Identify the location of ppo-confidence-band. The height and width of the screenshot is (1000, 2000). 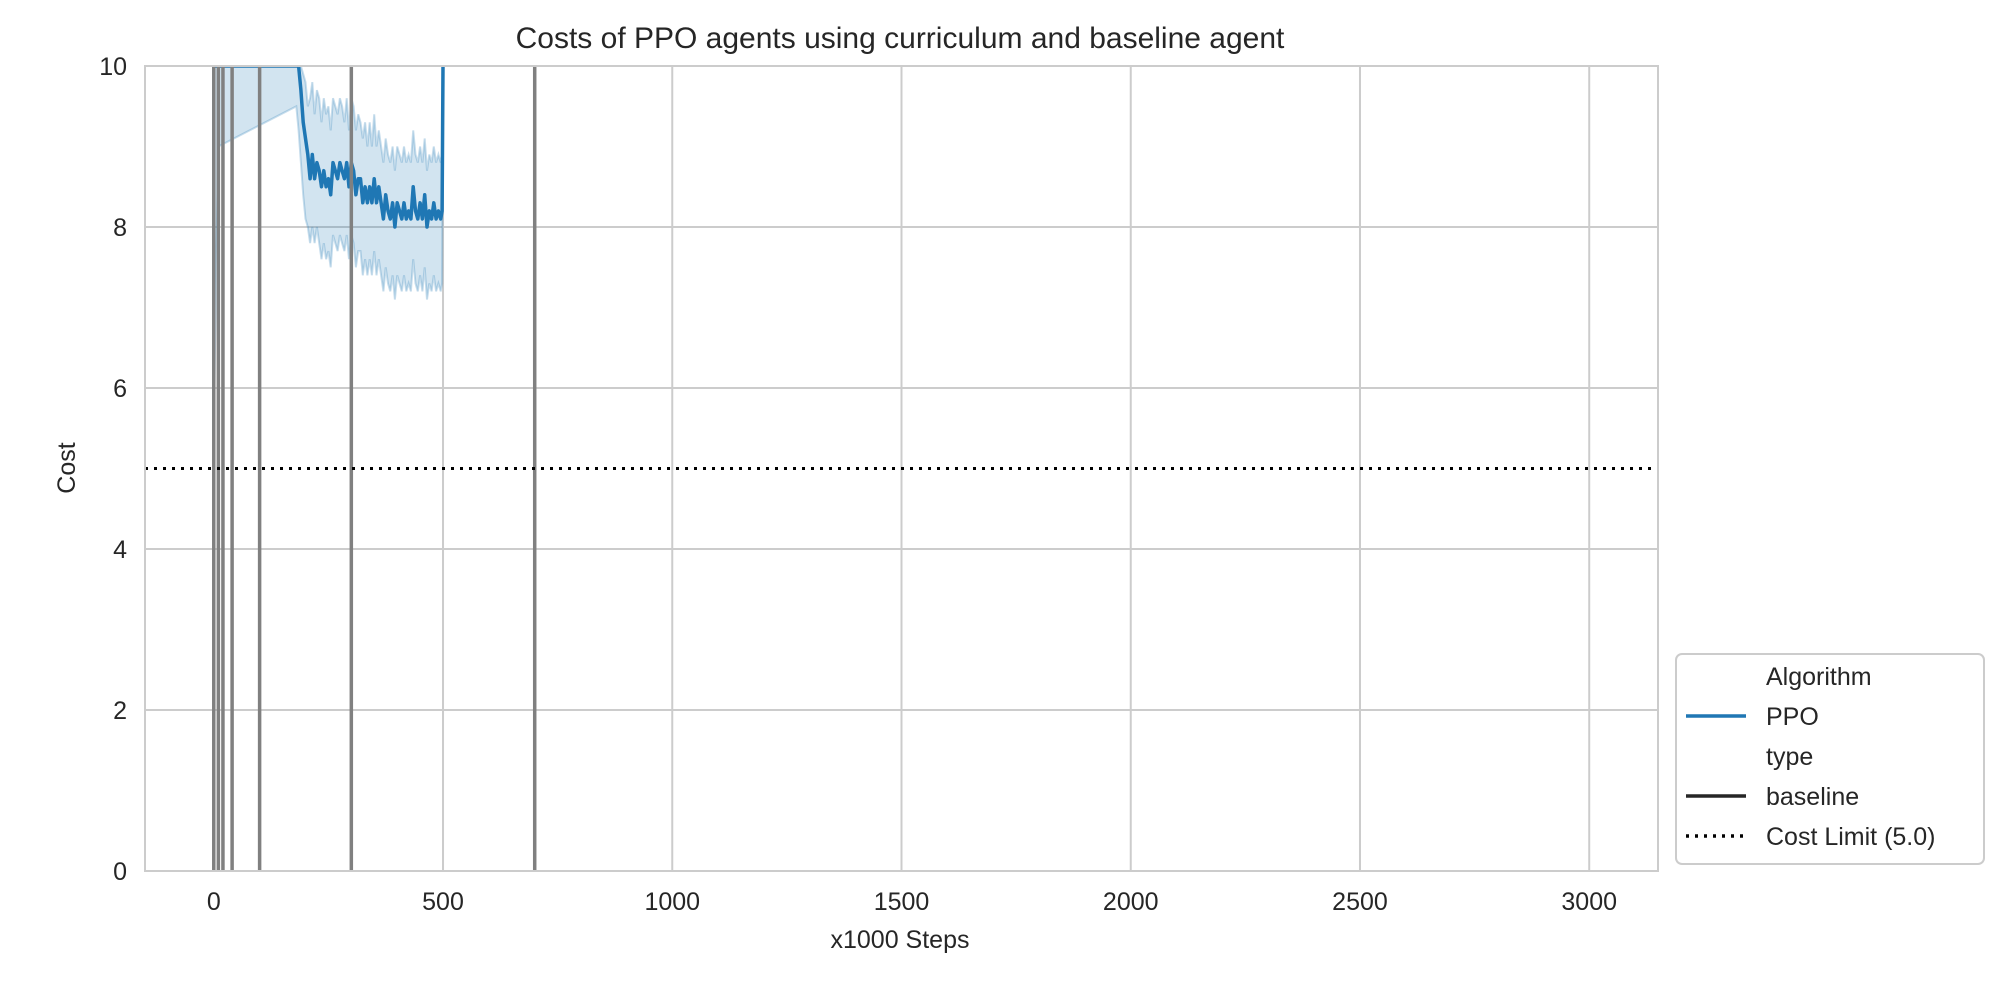
(328, 251).